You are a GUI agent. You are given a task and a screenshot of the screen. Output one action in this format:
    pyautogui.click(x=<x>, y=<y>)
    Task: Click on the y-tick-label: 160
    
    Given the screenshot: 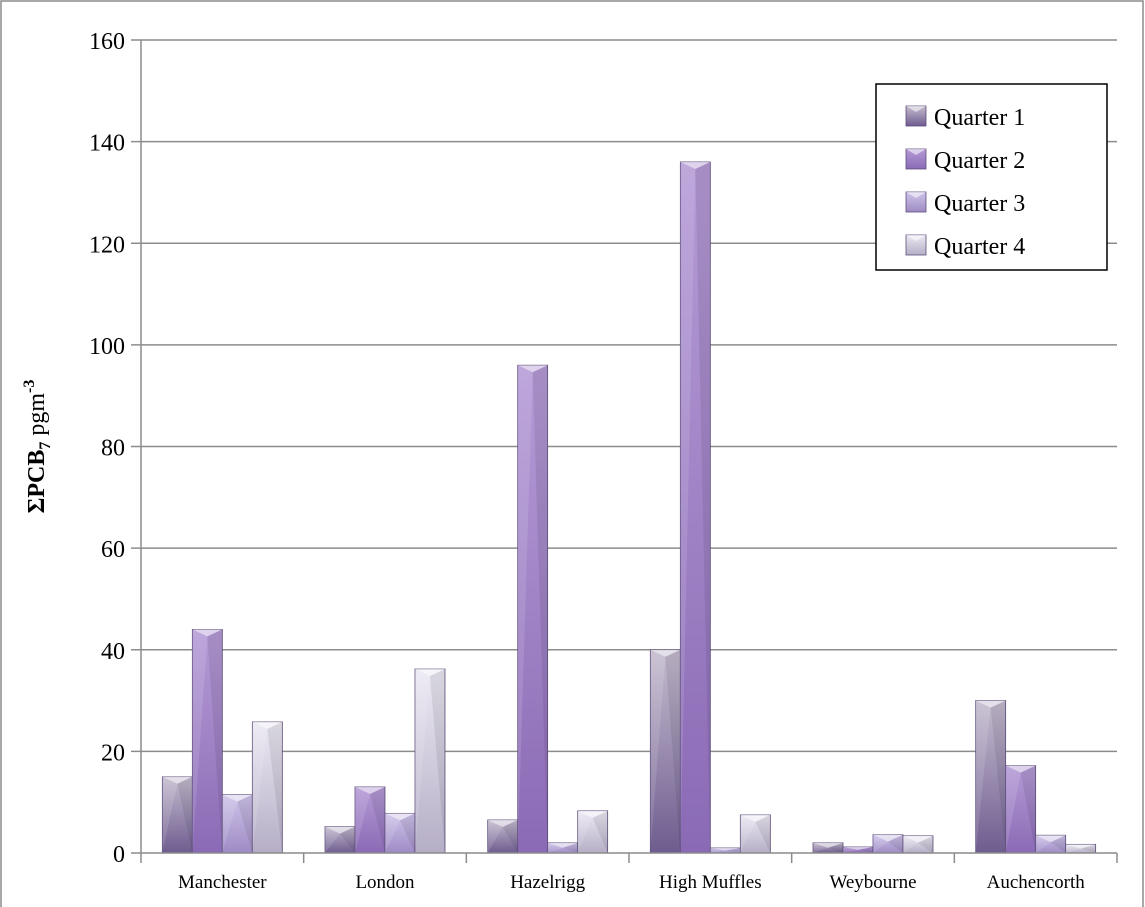 What is the action you would take?
    pyautogui.click(x=107, y=42)
    